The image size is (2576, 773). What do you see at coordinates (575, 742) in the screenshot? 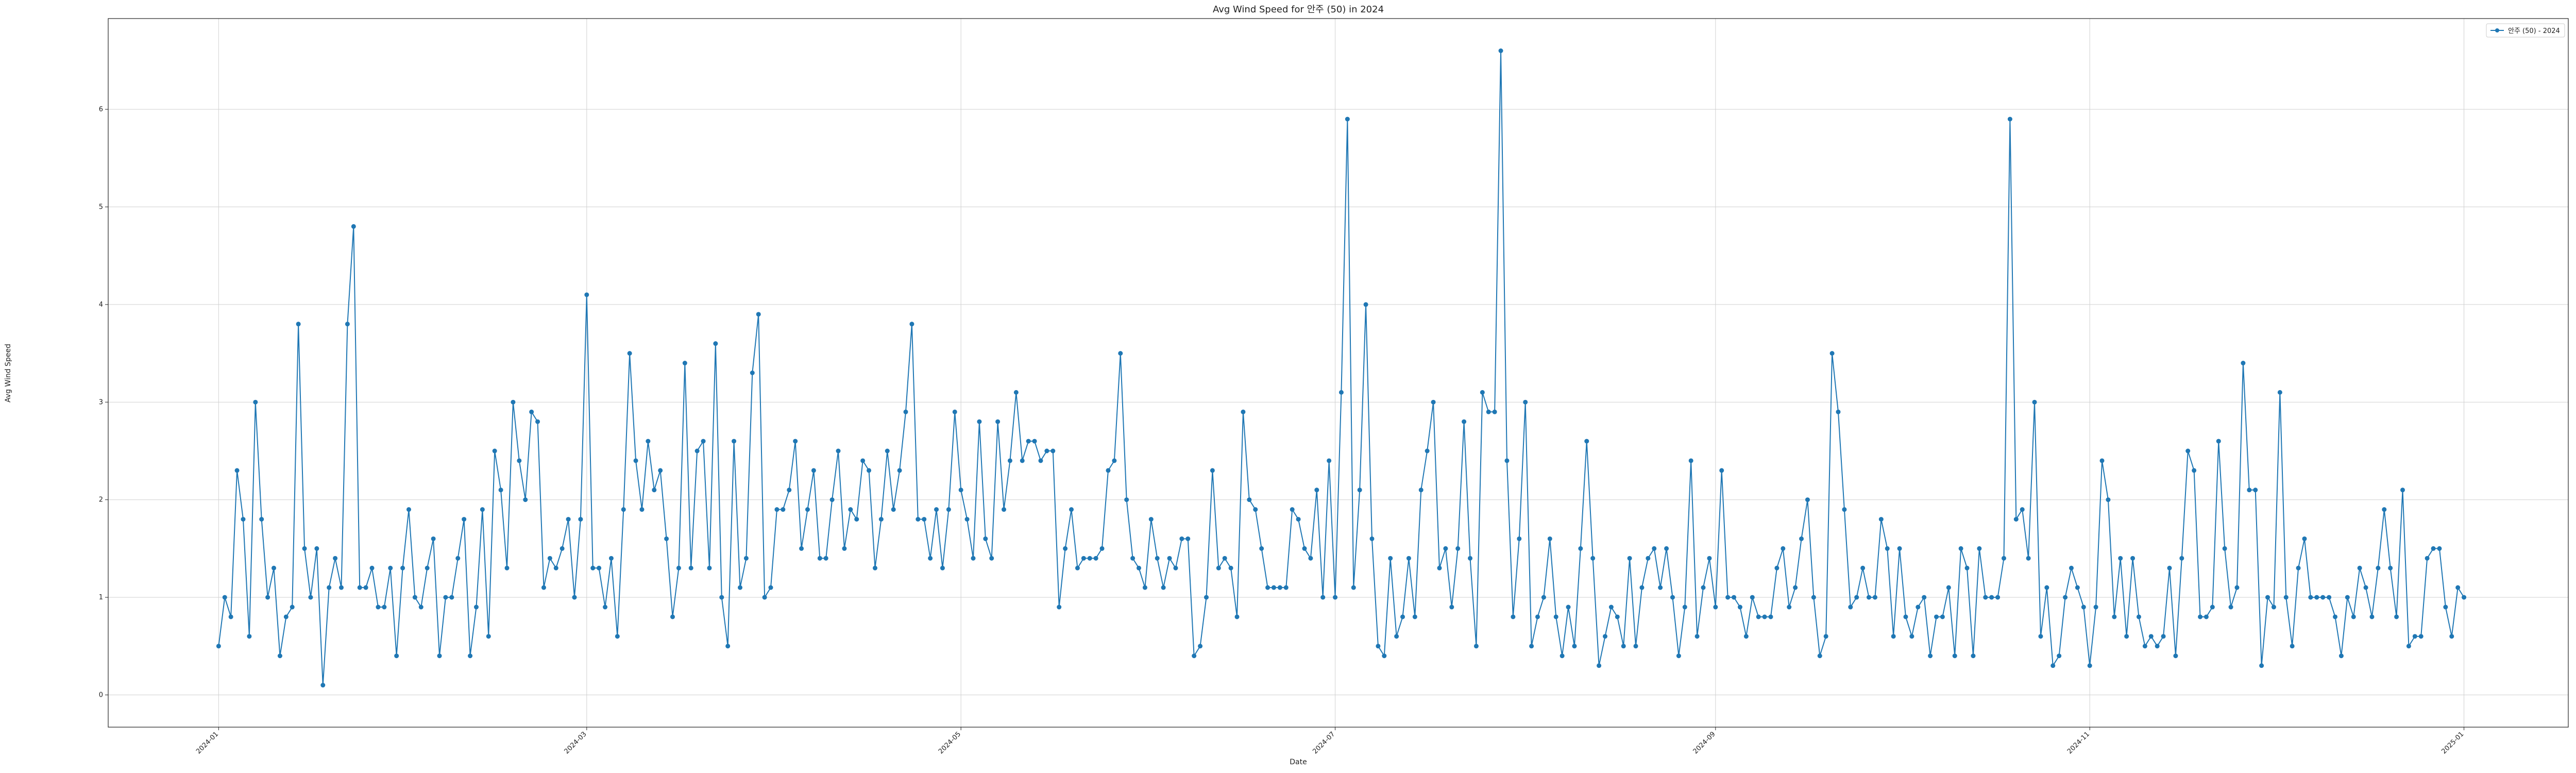
I see `x-tick-label: 2024-03` at bounding box center [575, 742].